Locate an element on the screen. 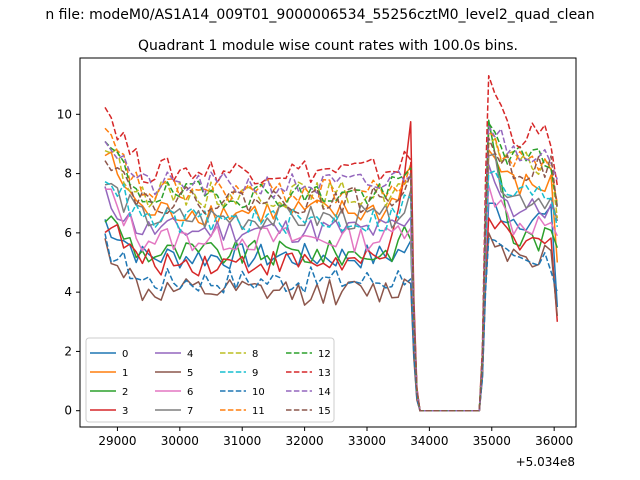 The width and height of the screenshot is (640, 480). y-tick-label: 2 is located at coordinates (68, 351).